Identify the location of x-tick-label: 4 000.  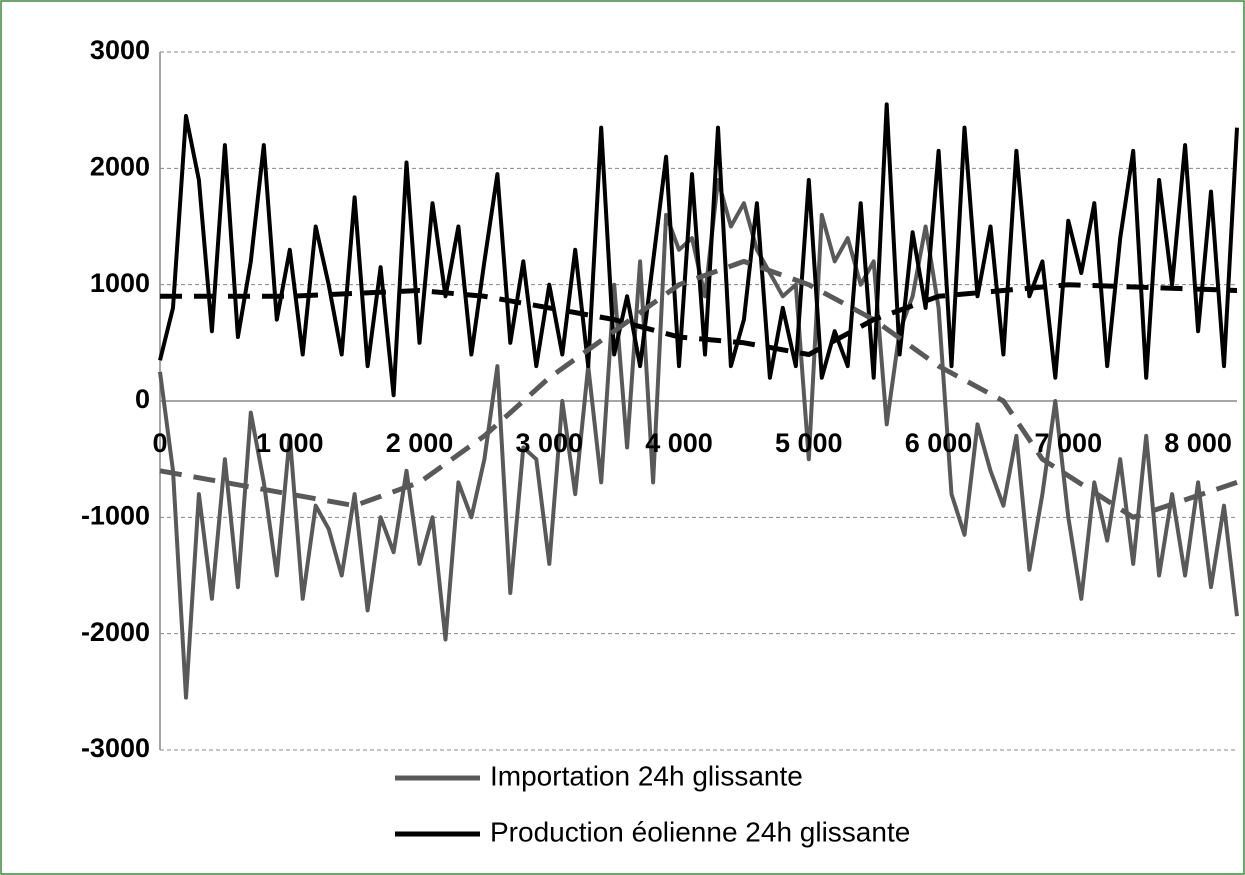
(679, 443).